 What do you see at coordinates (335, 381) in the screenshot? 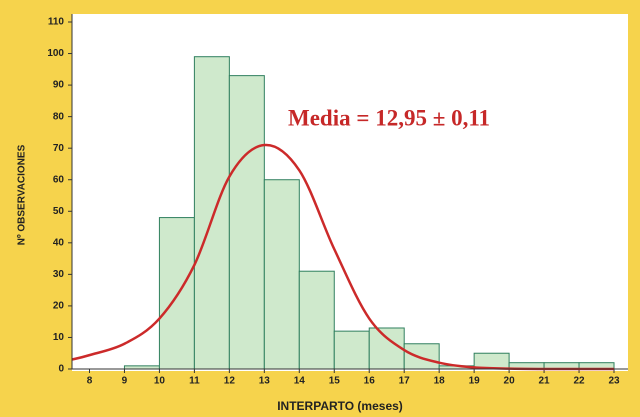
I see `x-tick-label: 15` at bounding box center [335, 381].